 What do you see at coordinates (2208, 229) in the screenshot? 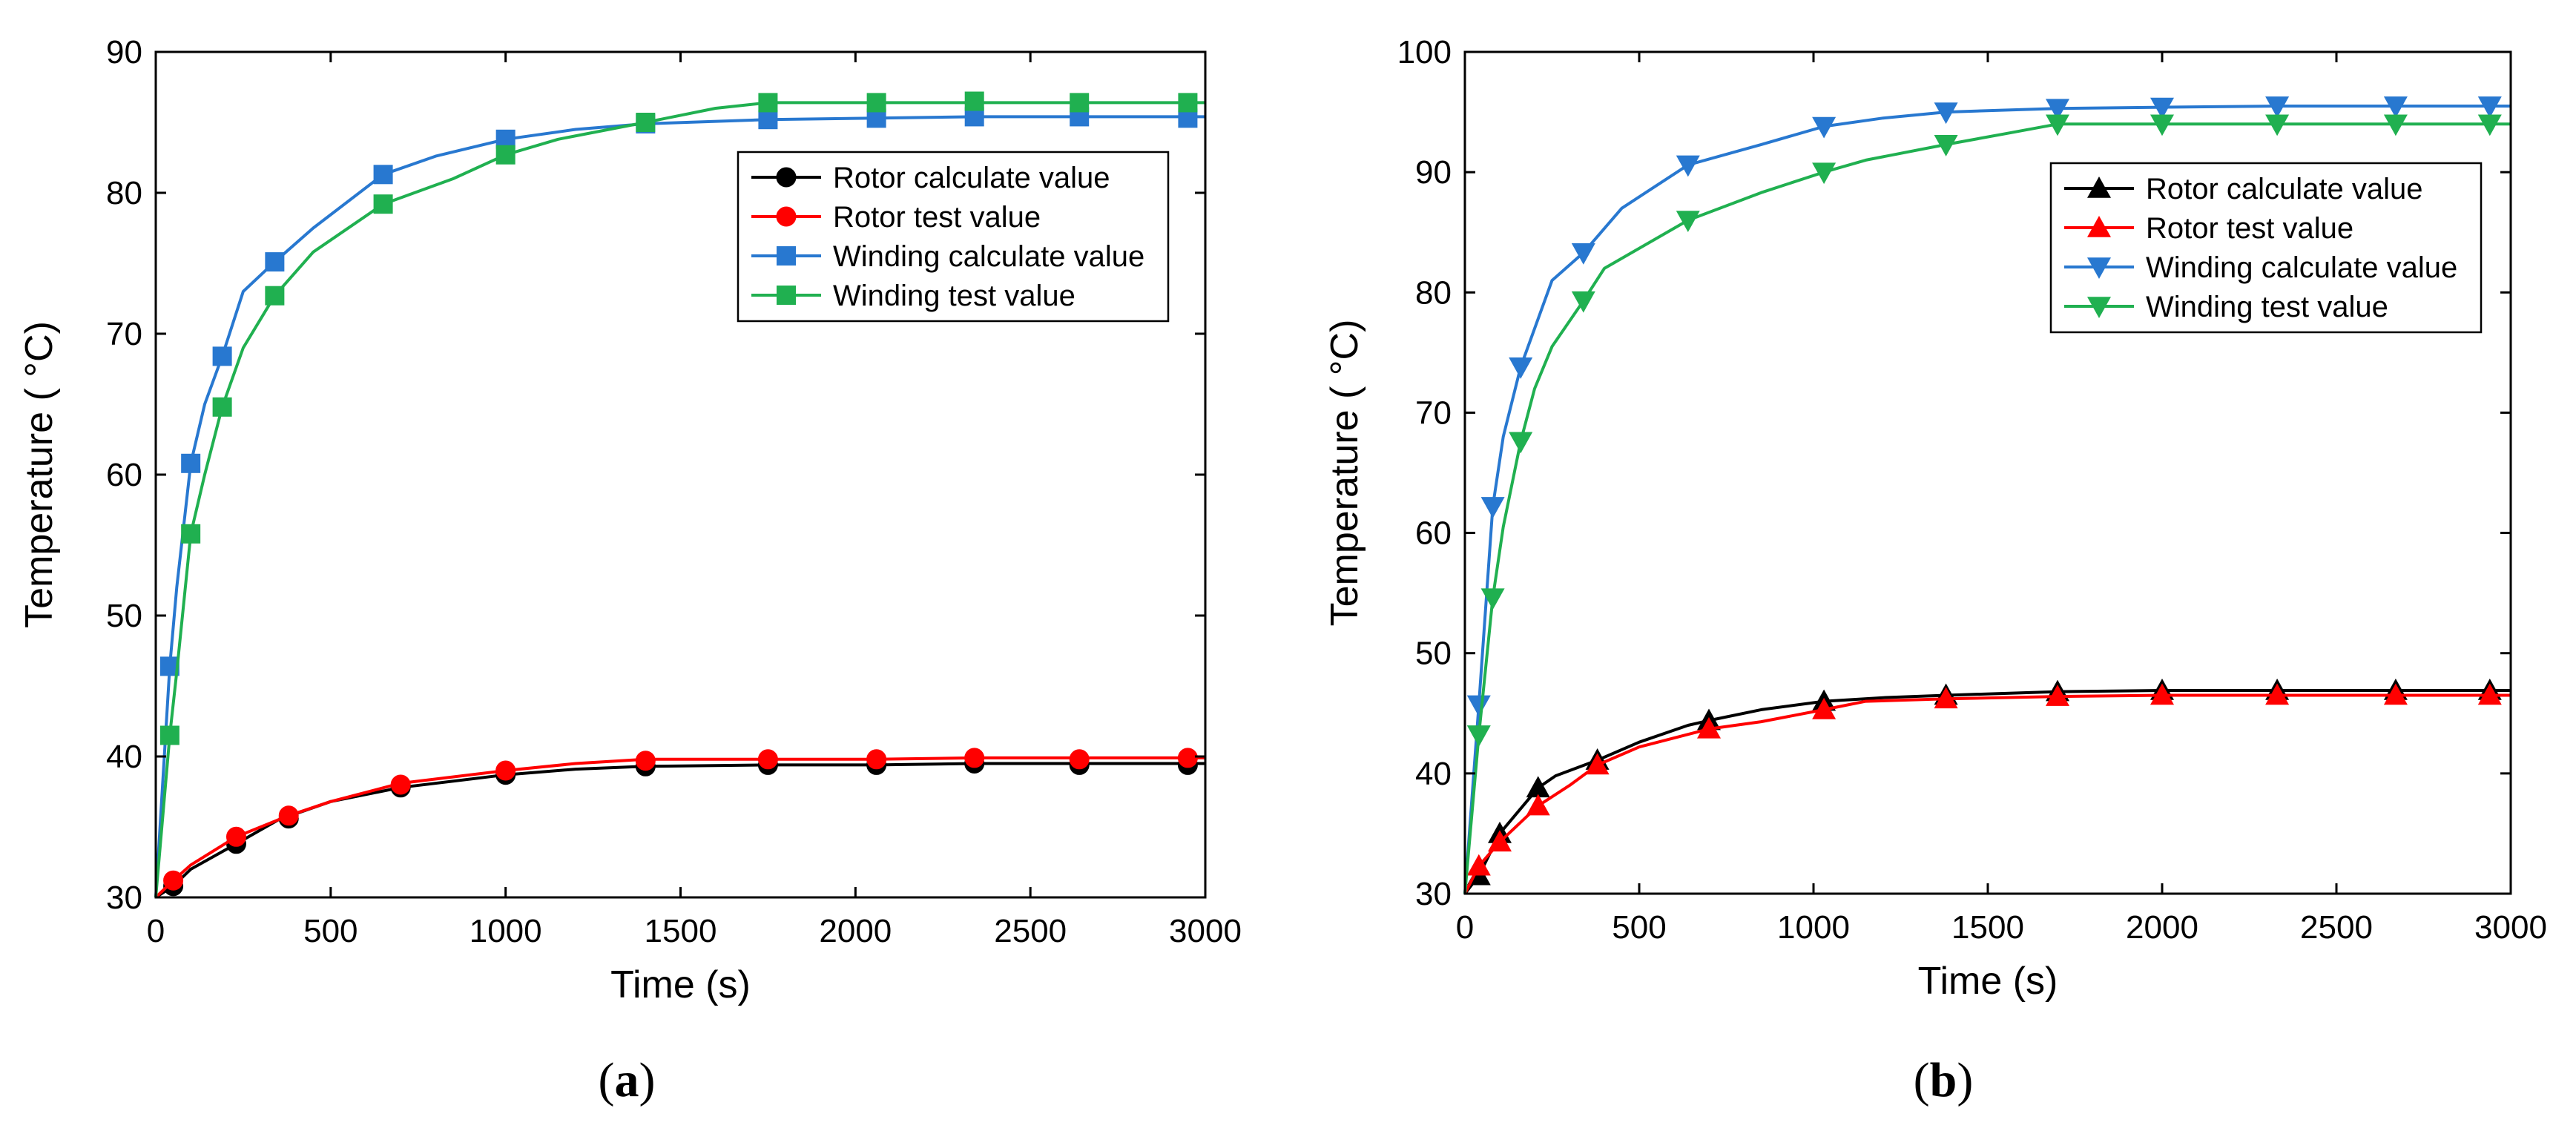
I see `legend-item: Rotor test value` at bounding box center [2208, 229].